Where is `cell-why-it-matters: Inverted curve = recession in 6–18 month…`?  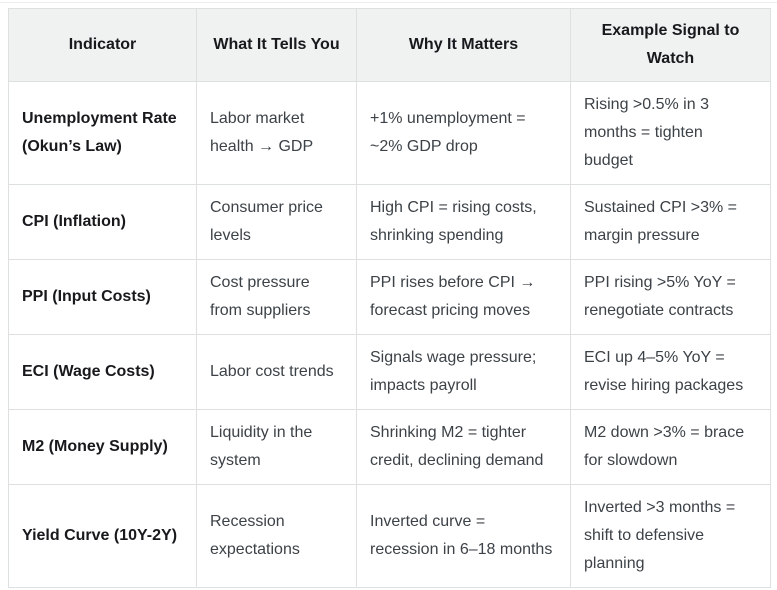
cell-why-it-matters: Inverted curve = recession in 6–18 month… is located at coordinates (463, 536).